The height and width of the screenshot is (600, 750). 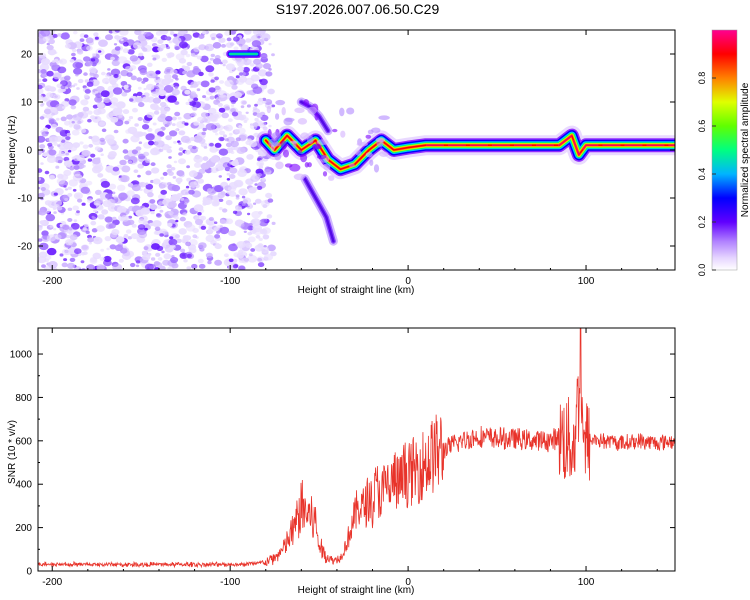 I want to click on y-tick-label: 0, so click(x=29, y=151).